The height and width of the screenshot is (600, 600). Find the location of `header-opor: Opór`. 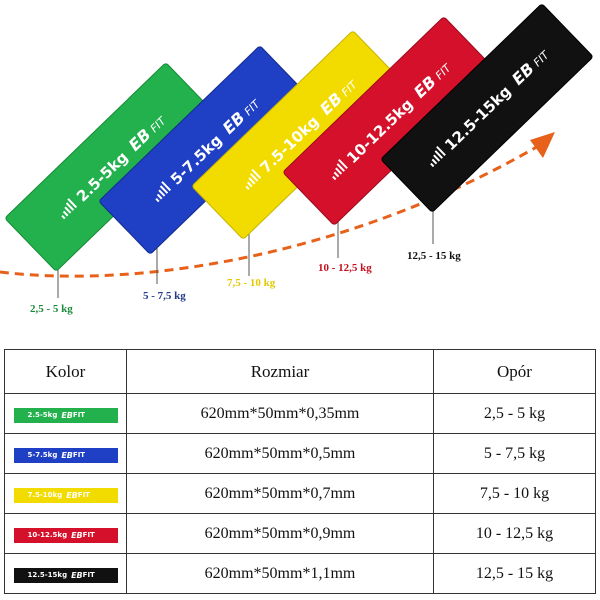

header-opor: Opór is located at coordinates (514, 371).